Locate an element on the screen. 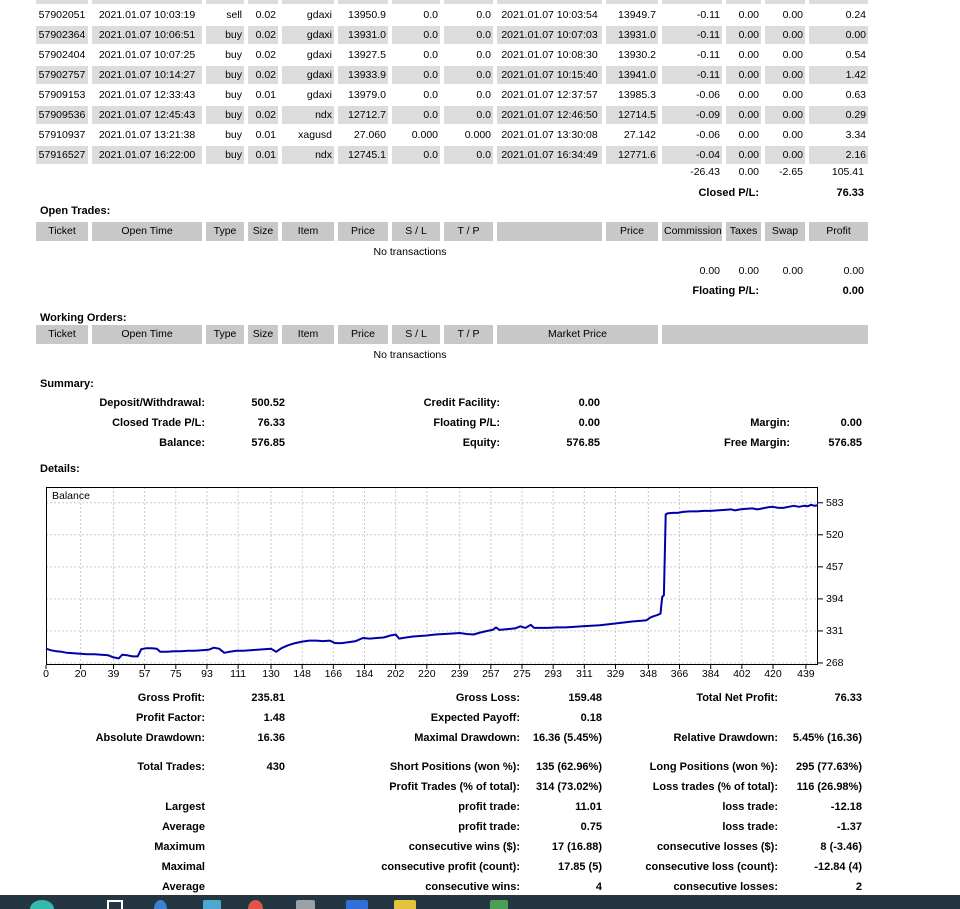 The width and height of the screenshot is (960, 909). trade-cell-sl: 0.000 is located at coordinates (424, 135).